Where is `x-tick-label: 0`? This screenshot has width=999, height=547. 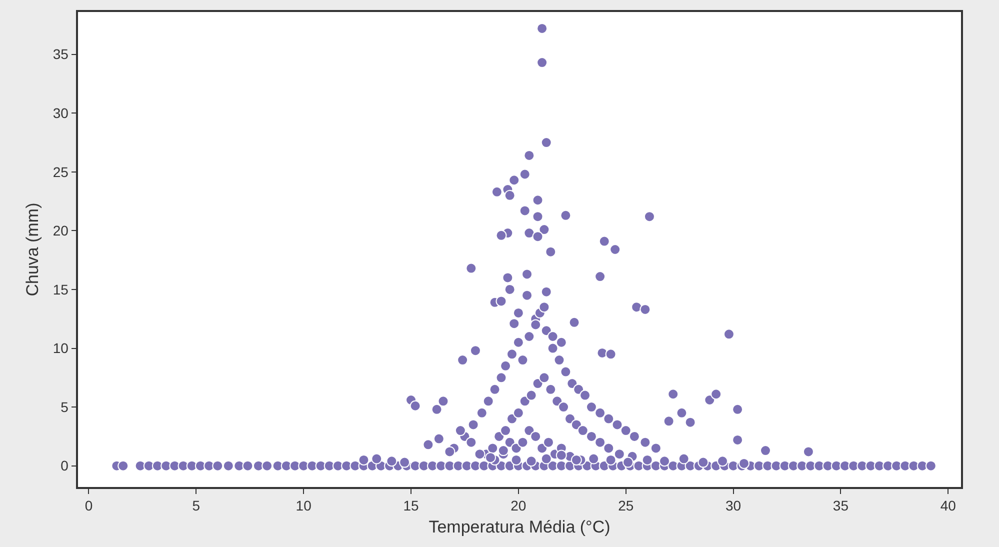 x-tick-label: 0 is located at coordinates (88, 506).